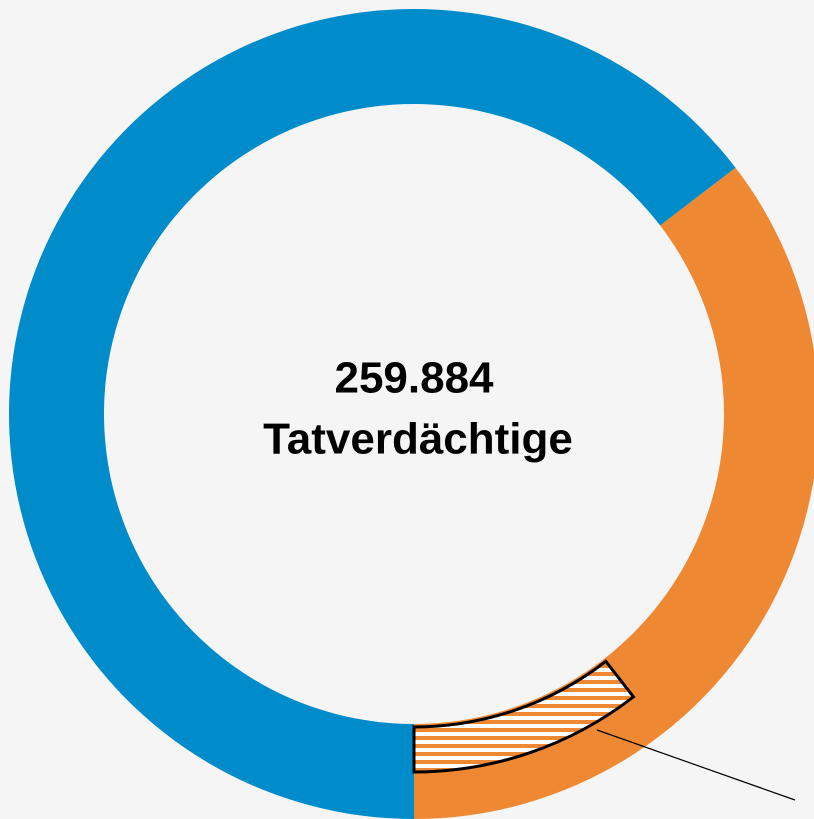 This screenshot has width=814, height=819. Describe the element at coordinates (696, 765) in the screenshot. I see `leader-line` at that location.